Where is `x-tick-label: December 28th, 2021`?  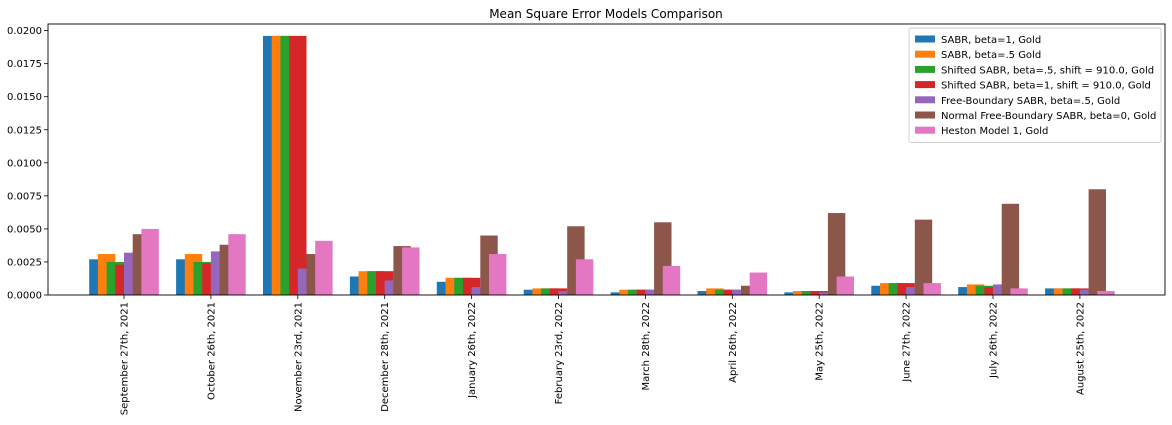
x-tick-label: December 28th, 2021 is located at coordinates (385, 357).